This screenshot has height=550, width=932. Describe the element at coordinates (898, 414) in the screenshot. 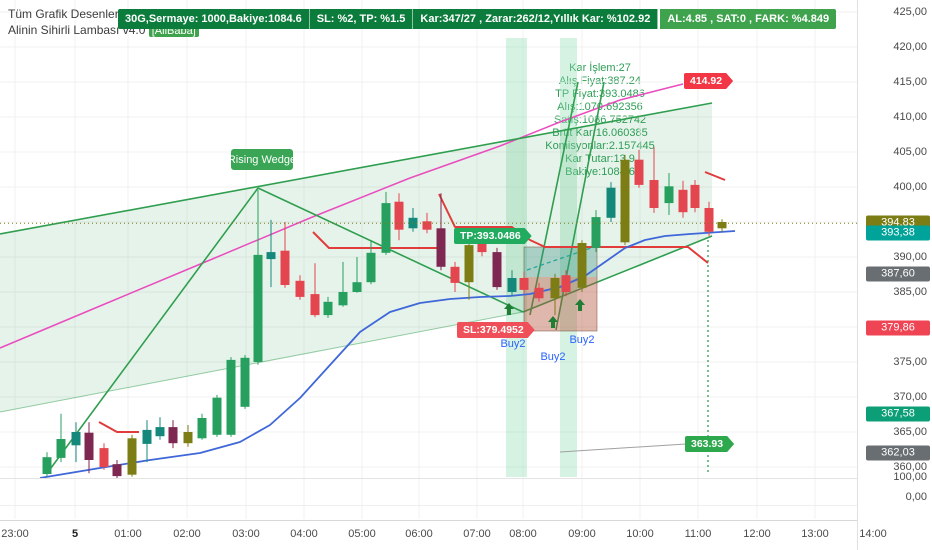

I see `price-badge: 367,58` at that location.